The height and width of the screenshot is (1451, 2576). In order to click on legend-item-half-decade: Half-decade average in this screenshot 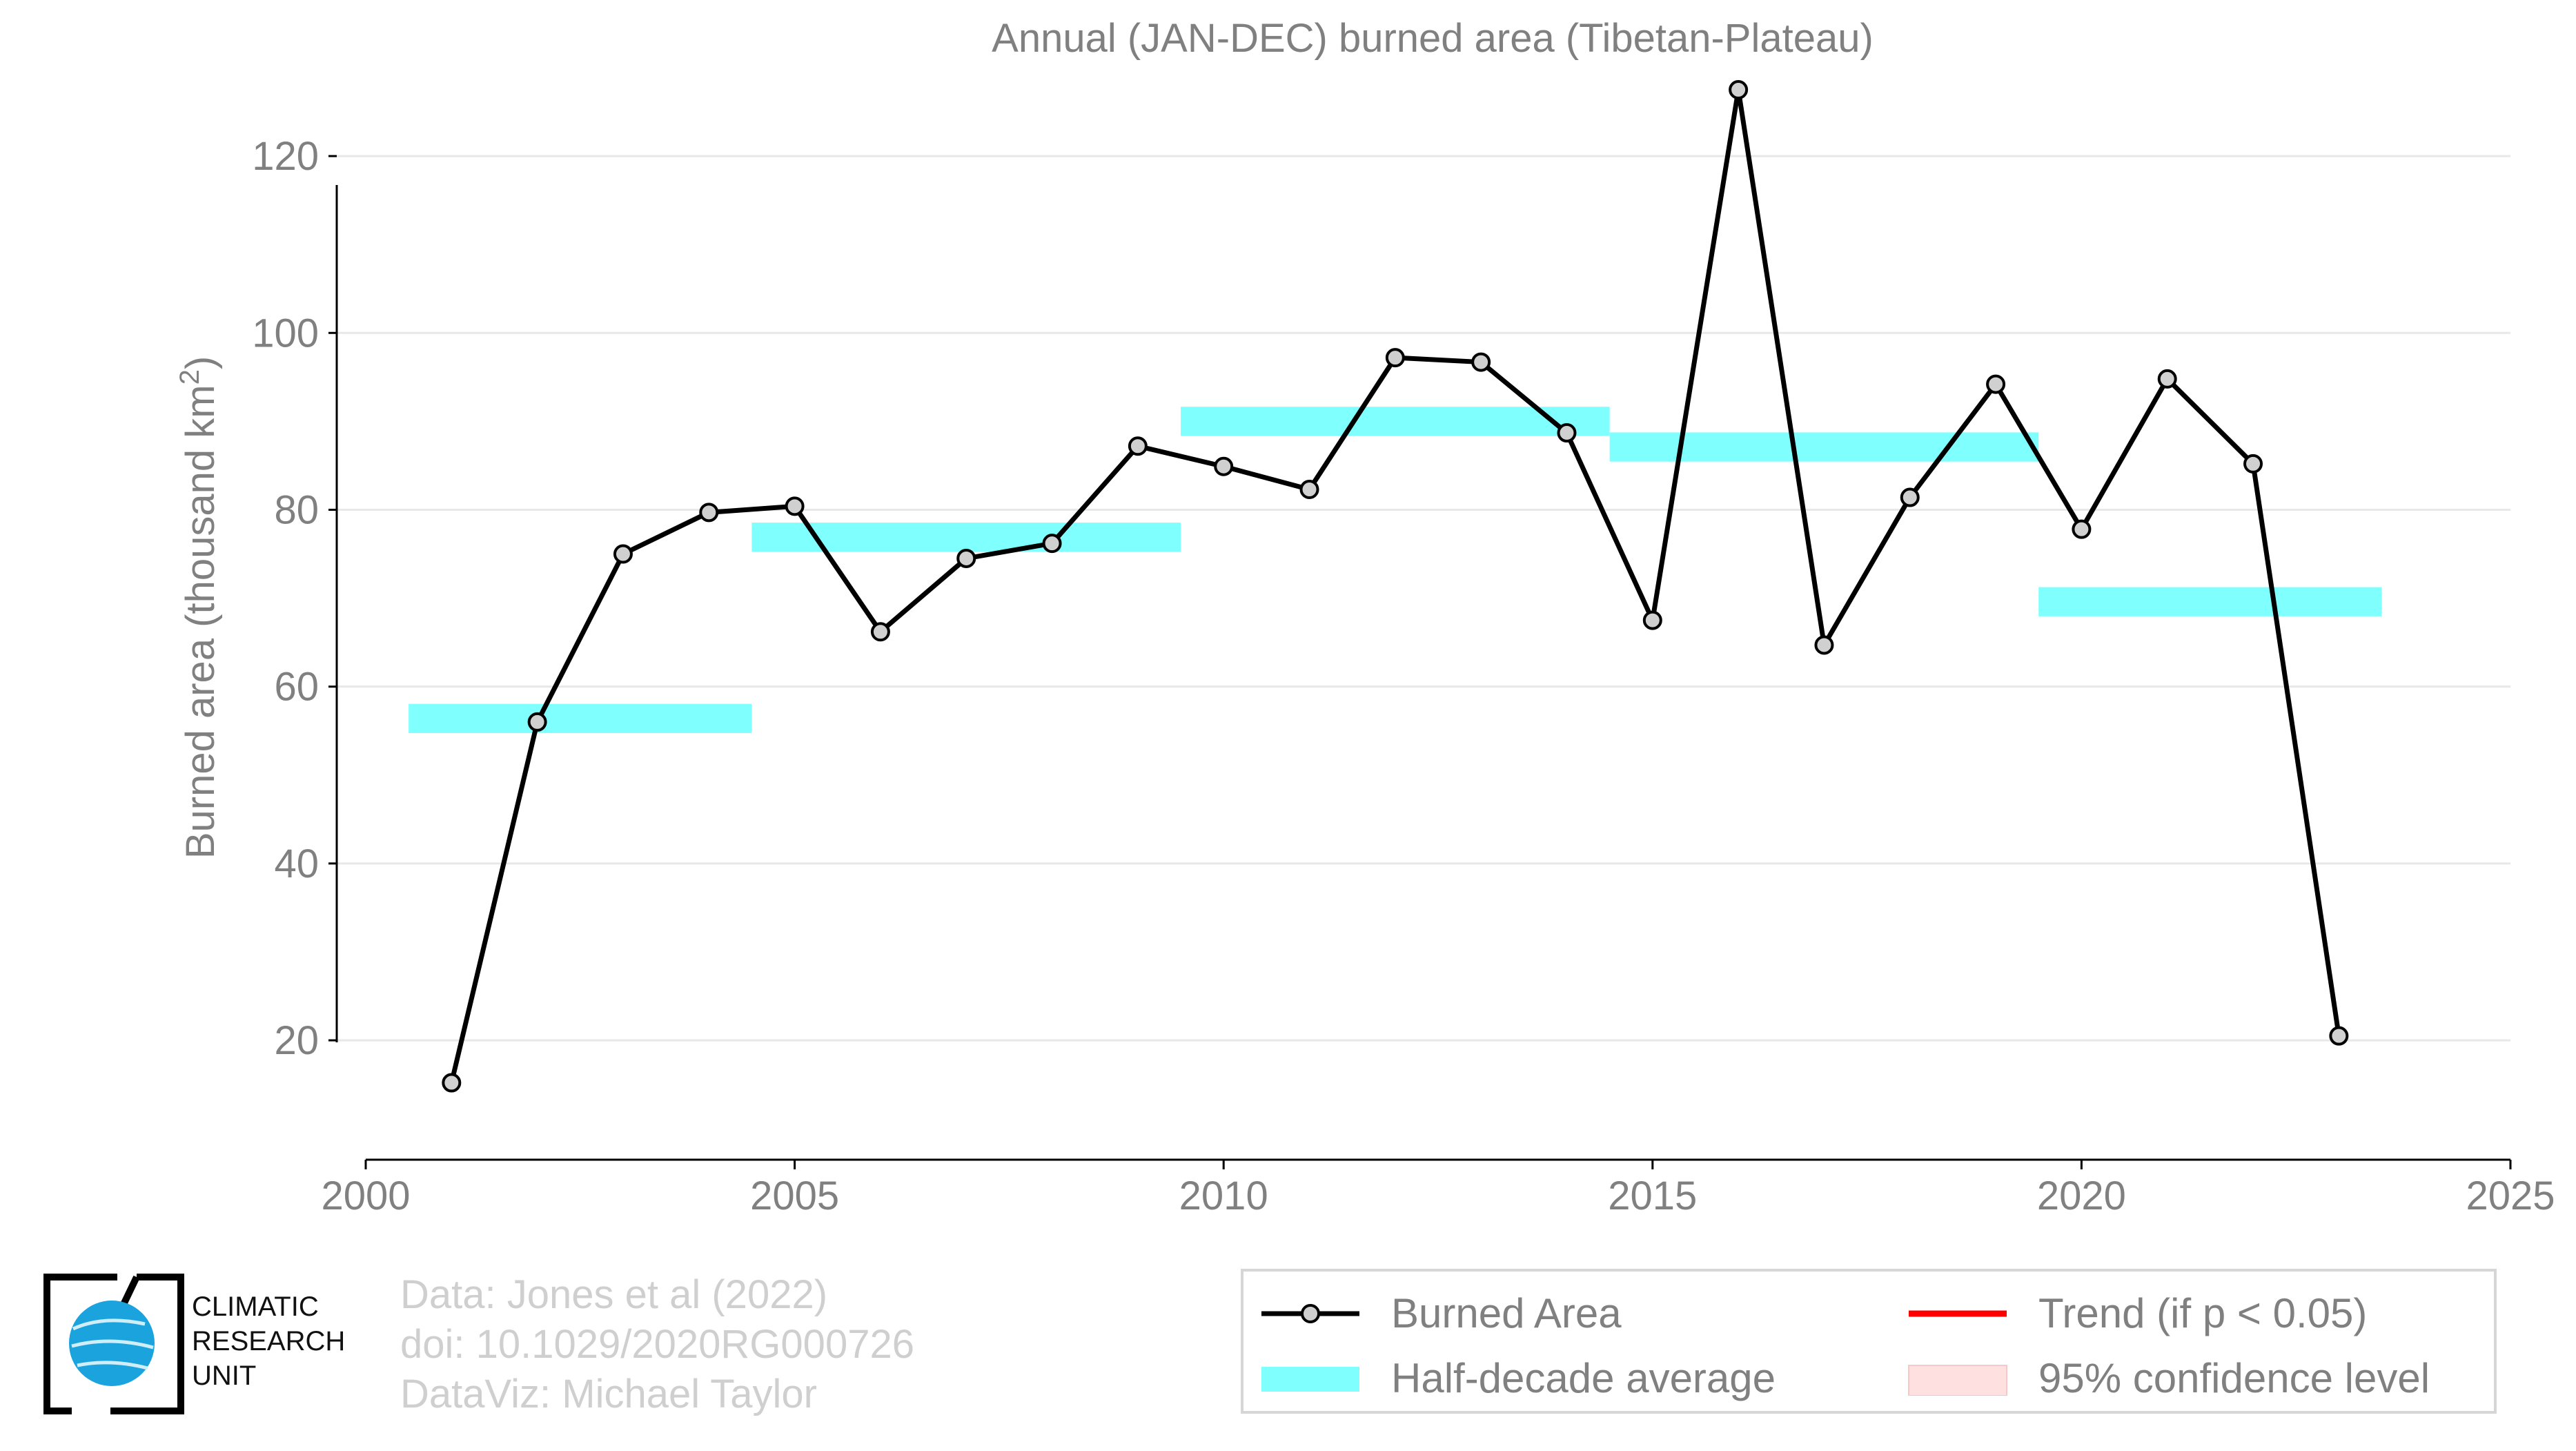, I will do `click(1517, 1378)`.